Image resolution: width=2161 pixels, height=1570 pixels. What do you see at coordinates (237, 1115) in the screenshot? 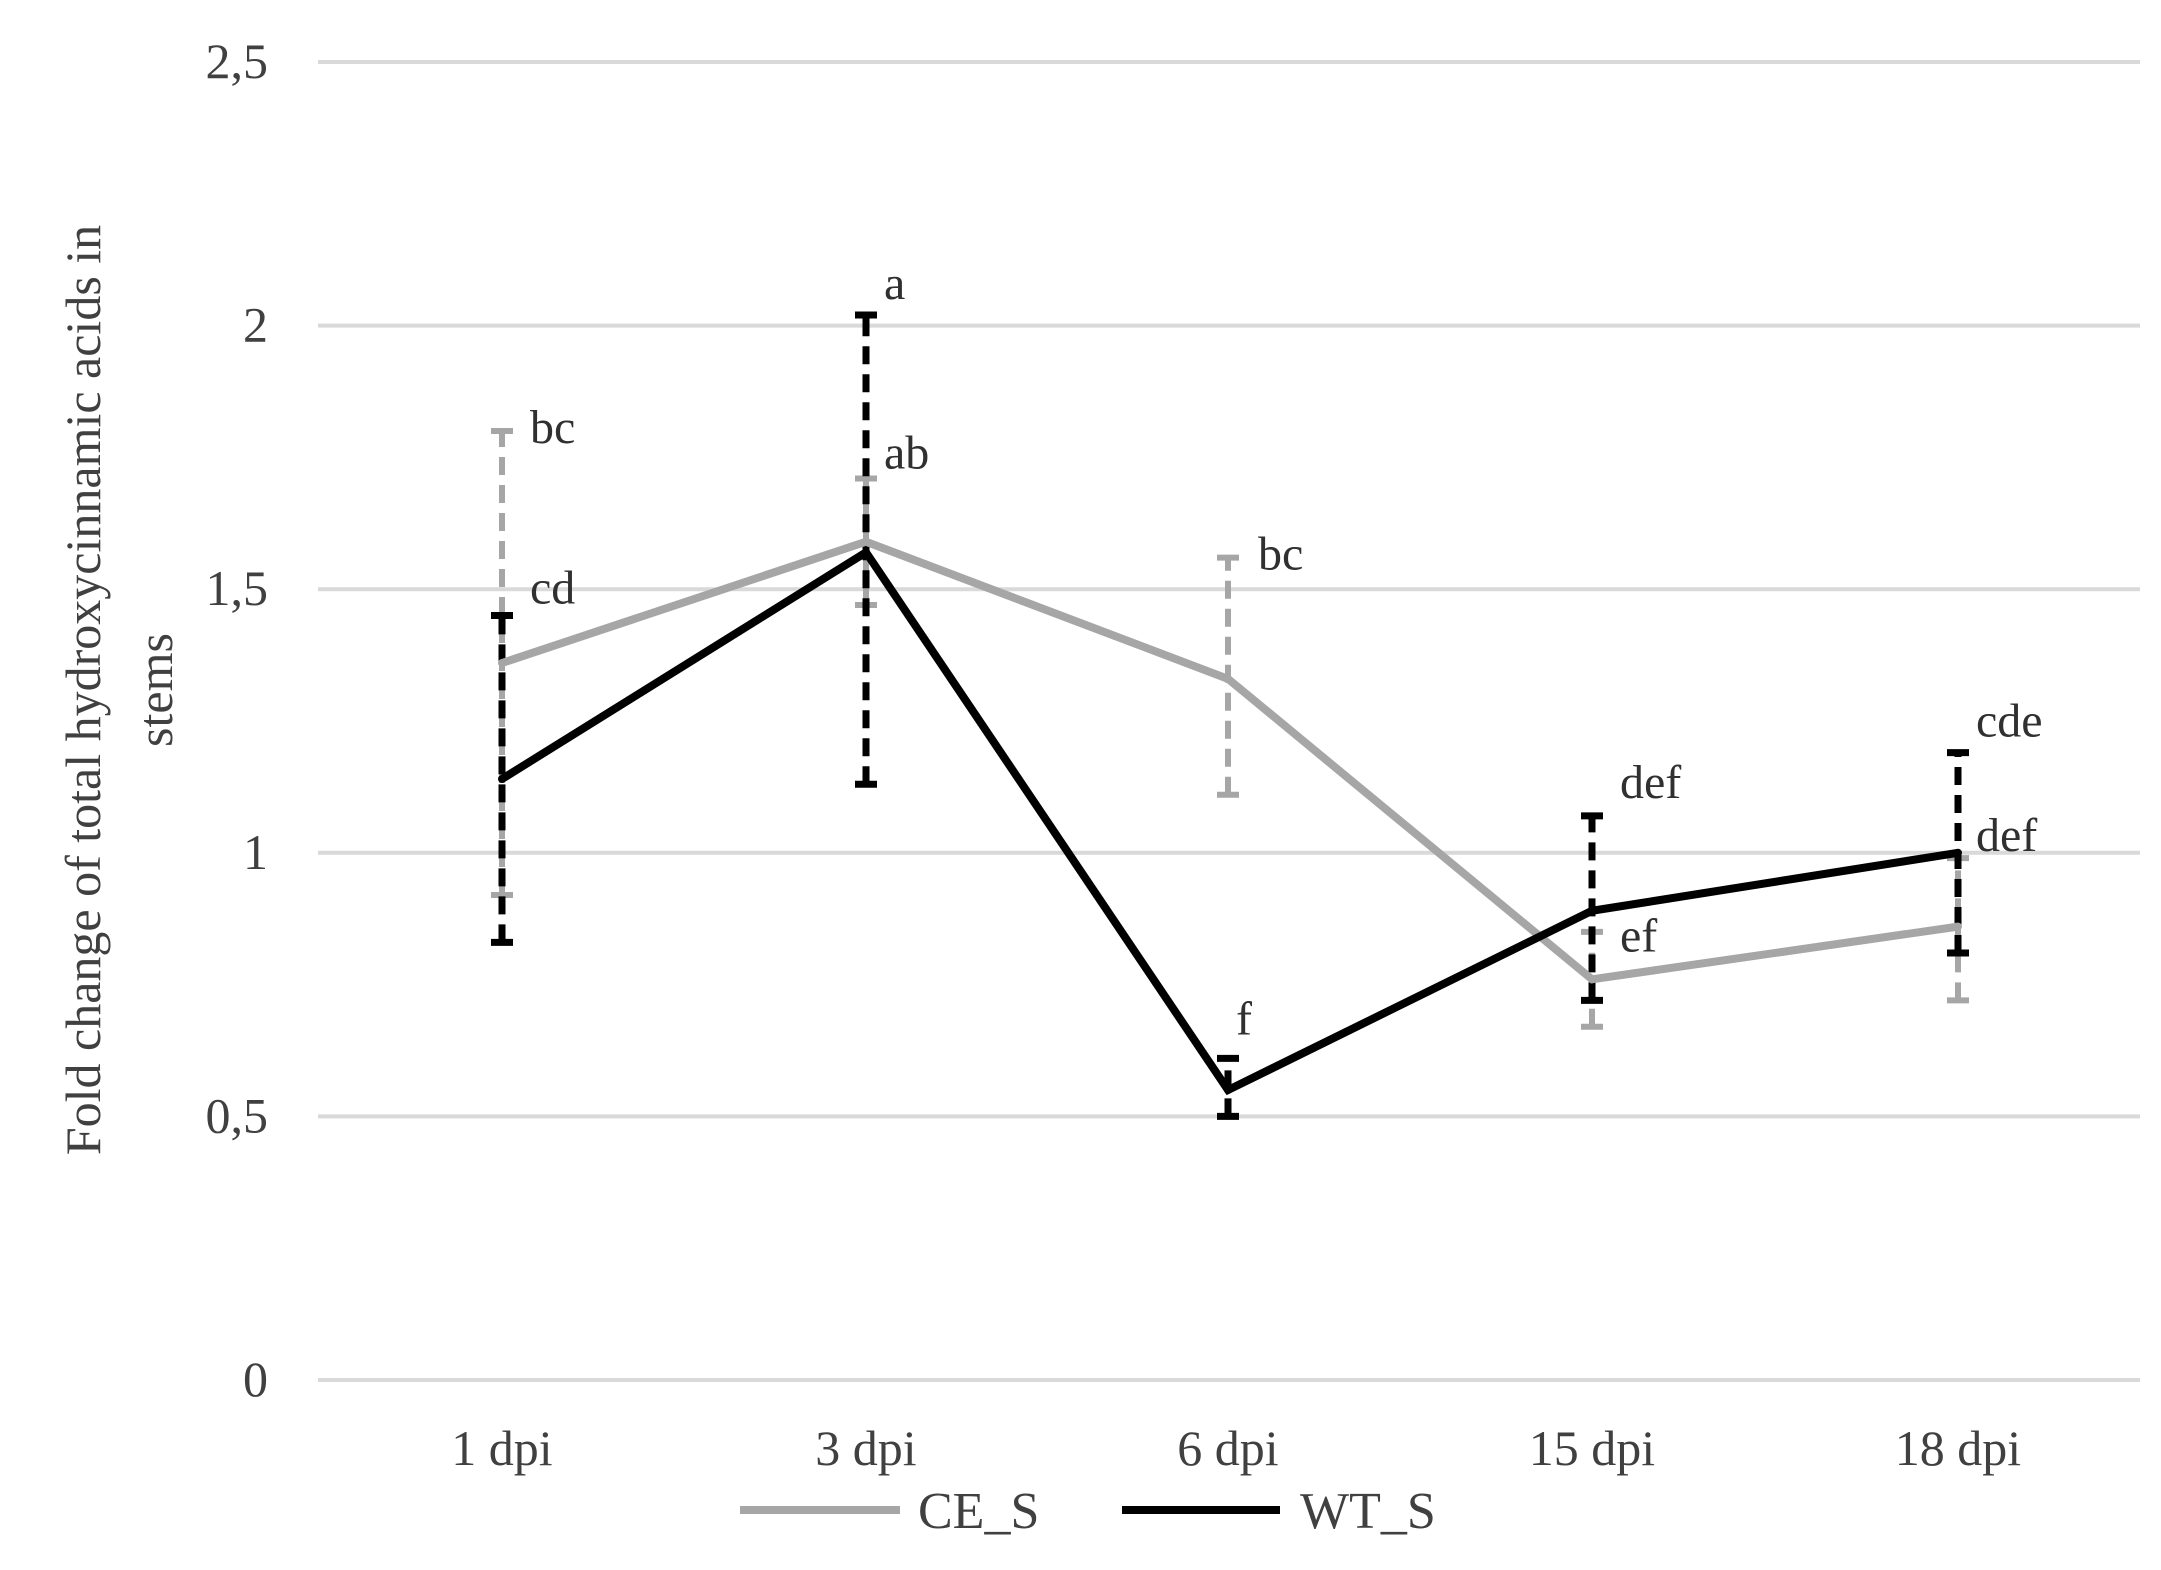
I see `y-tick-label: 0,5` at bounding box center [237, 1115].